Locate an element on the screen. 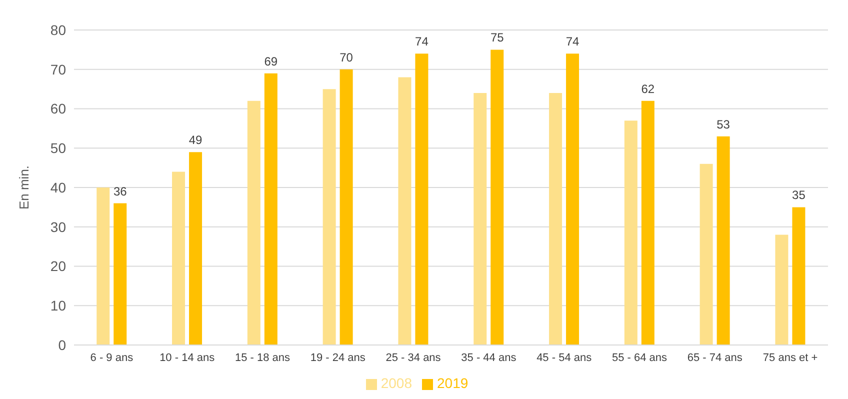  x-tick-label: 10 - 14 ans is located at coordinates (188, 358).